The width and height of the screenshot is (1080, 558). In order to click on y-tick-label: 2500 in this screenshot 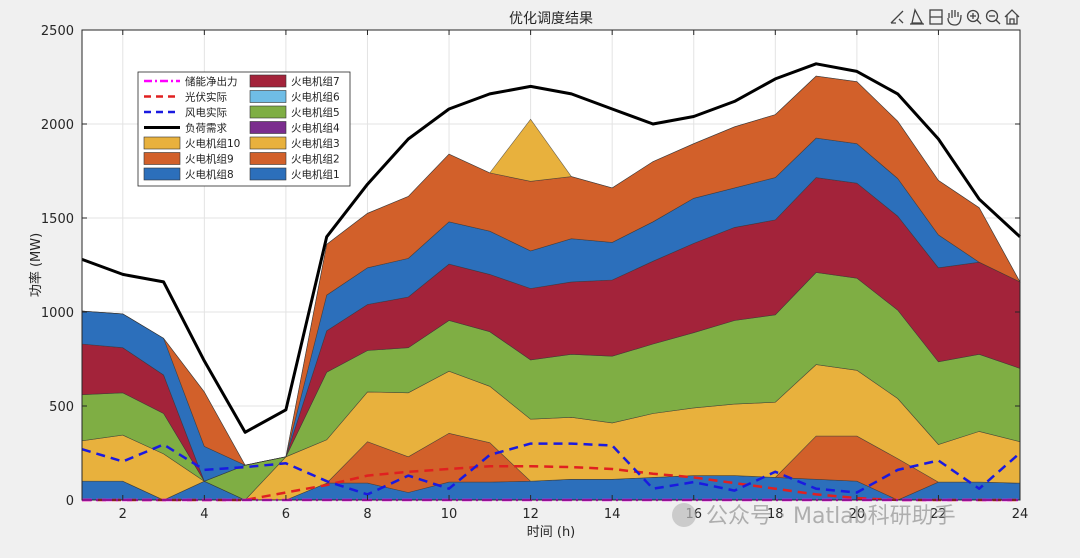, I will do `click(57, 31)`.